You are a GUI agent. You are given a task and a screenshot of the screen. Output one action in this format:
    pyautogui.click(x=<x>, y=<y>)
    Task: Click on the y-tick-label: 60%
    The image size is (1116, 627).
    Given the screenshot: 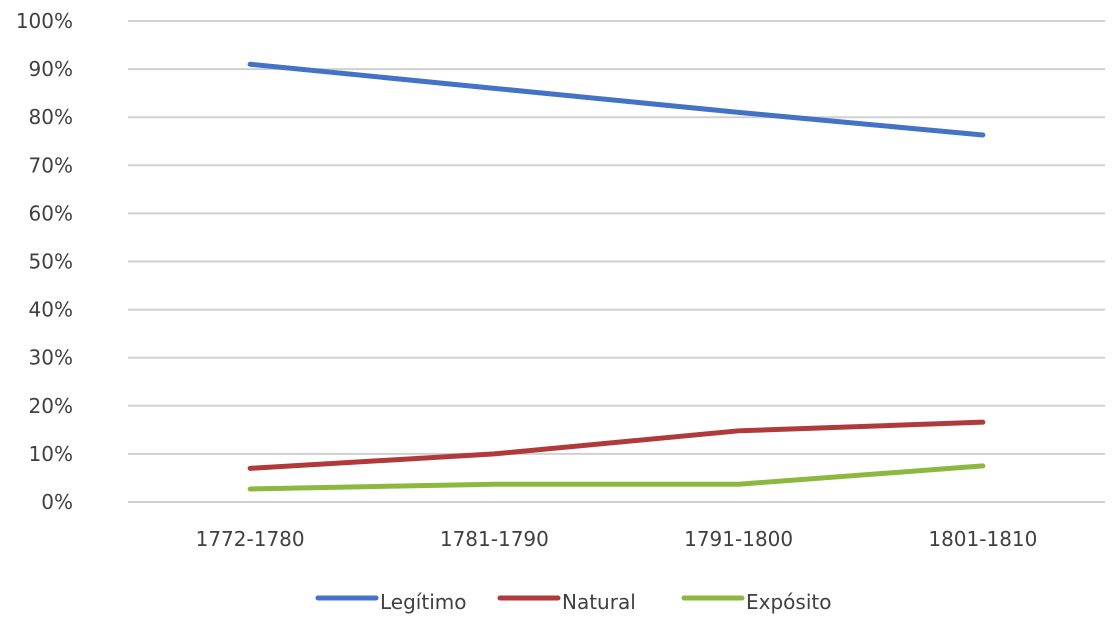 What is the action you would take?
    pyautogui.click(x=51, y=213)
    